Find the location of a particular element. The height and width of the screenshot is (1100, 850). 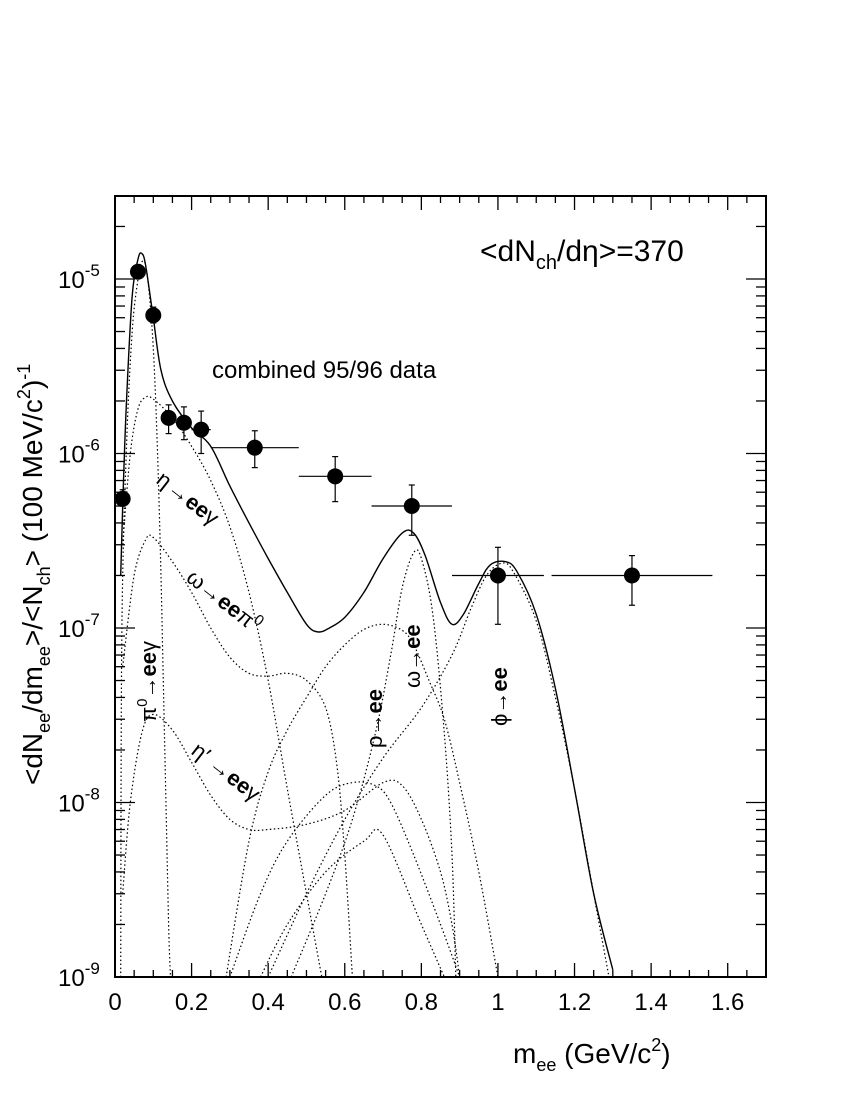

x-tick-labels: 0 0.2 0.4 0.6 0.8 1 1.2 1.4 1.6 is located at coordinates (426, 1002).